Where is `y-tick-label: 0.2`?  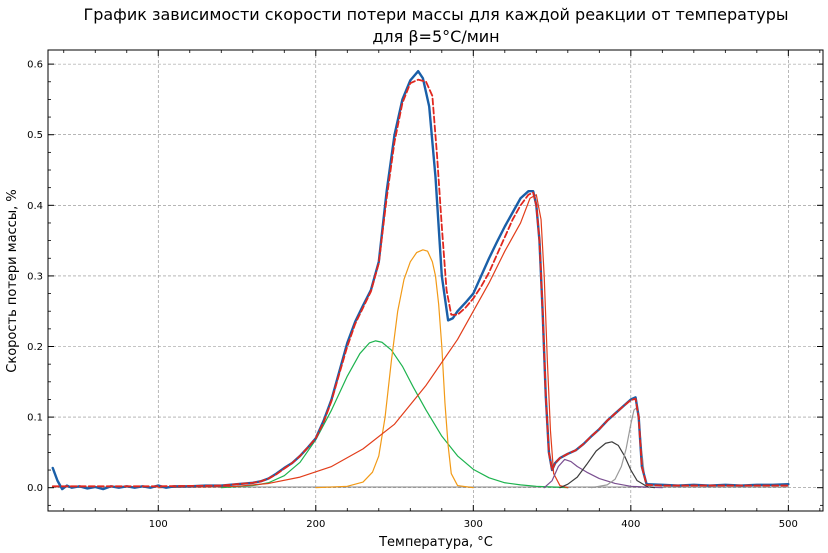 y-tick-label: 0.2 is located at coordinates (35, 347).